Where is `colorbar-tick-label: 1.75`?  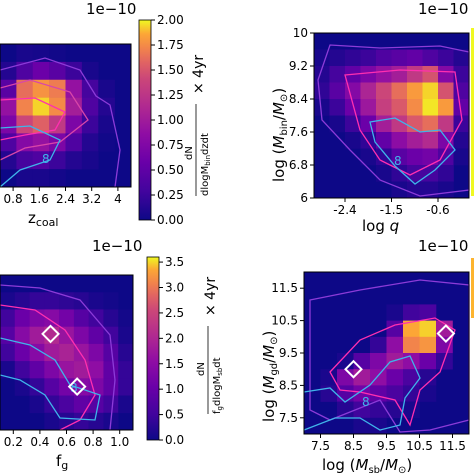
colorbar-tick-label: 1.75 is located at coordinates (170, 45).